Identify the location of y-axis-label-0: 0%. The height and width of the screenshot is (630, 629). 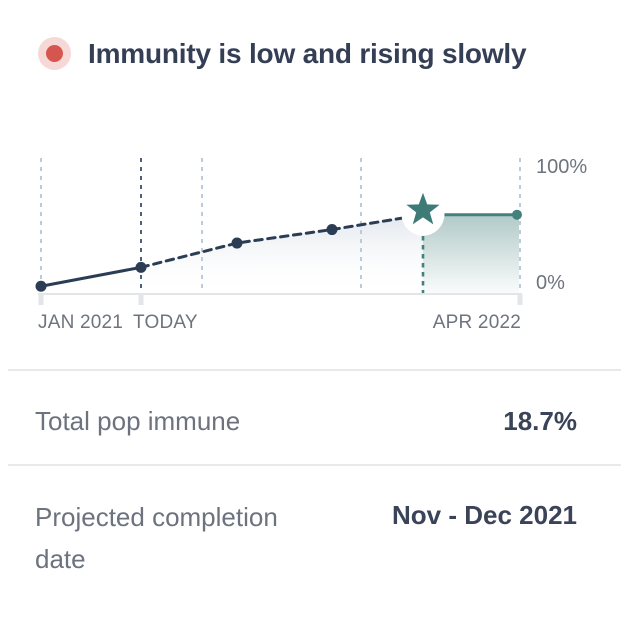
(550, 283).